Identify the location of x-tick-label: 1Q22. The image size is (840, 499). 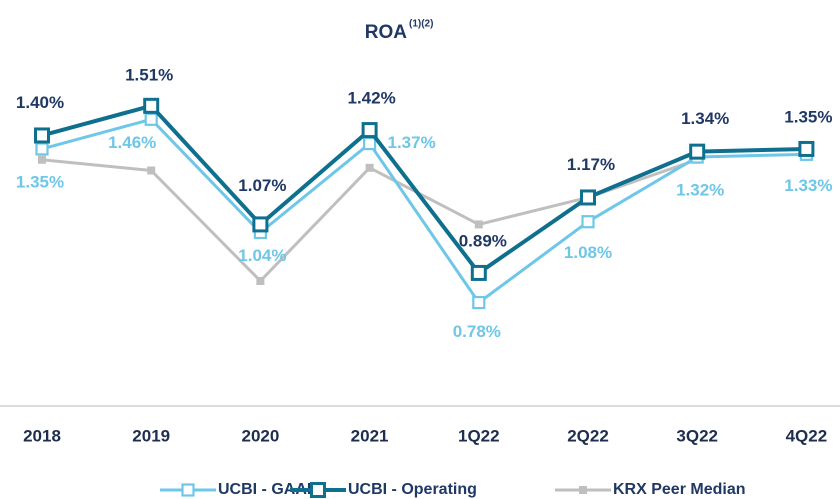
(479, 435).